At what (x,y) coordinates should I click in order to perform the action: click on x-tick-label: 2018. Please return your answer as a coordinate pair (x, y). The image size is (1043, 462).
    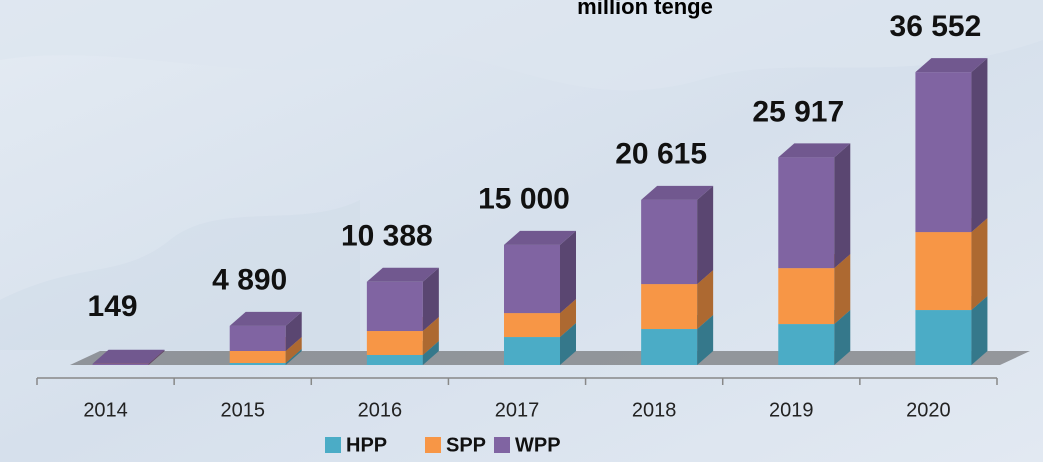
    Looking at the image, I should click on (654, 410).